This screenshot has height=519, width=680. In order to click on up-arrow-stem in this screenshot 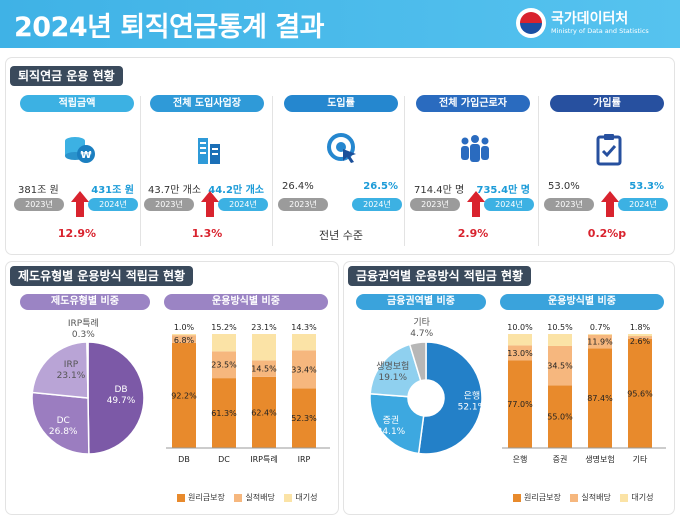, I will do `click(476, 209)`.